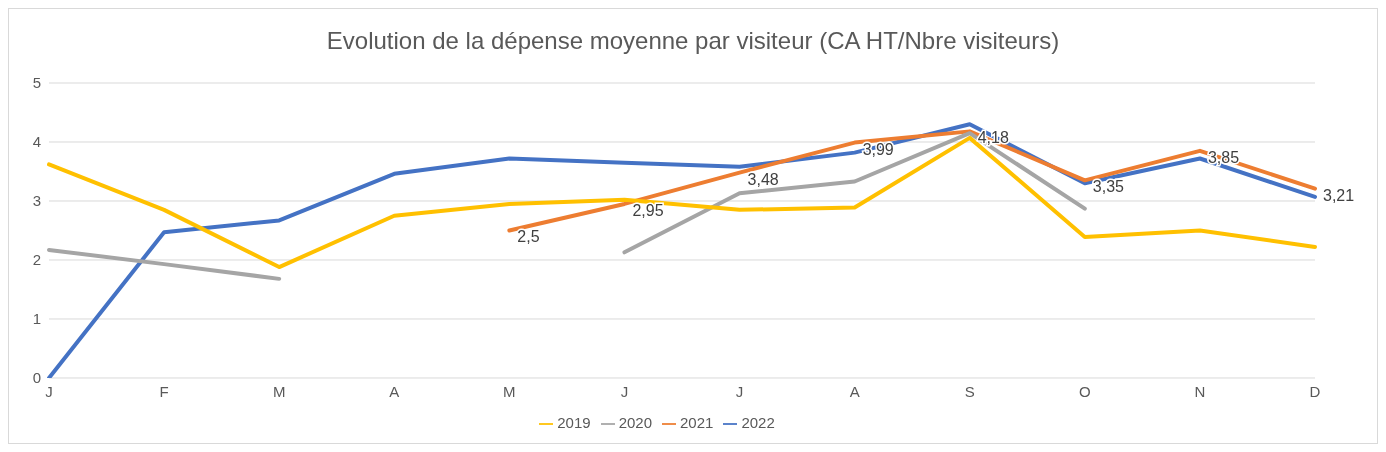  Describe the element at coordinates (693, 41) in the screenshot. I see `chart-title: Evolution de la dépense moyenne par visiteur (CA HT/Nbre visiteurs)` at that location.